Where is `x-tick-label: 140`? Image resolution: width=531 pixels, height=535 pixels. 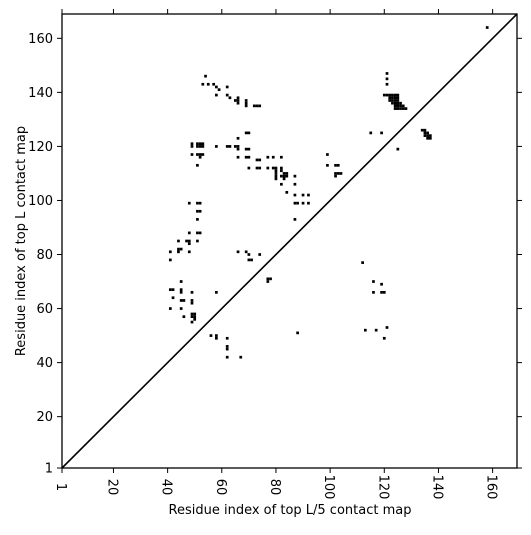
x-tick-label: 140 is located at coordinates (436, 487).